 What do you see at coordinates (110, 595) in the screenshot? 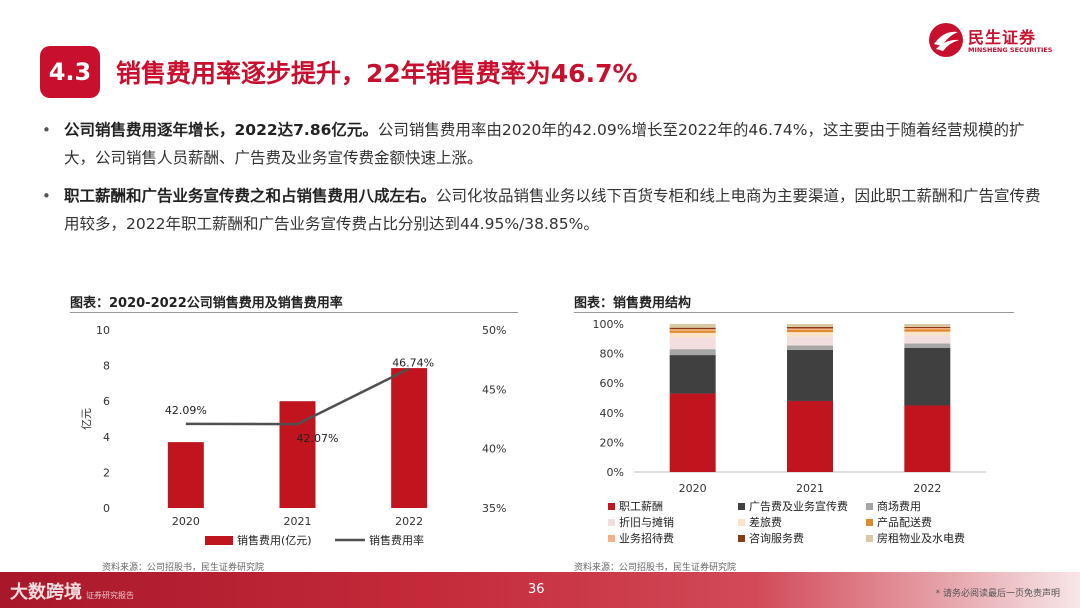
I see `watermark-small-text: 证券研究报告` at bounding box center [110, 595].